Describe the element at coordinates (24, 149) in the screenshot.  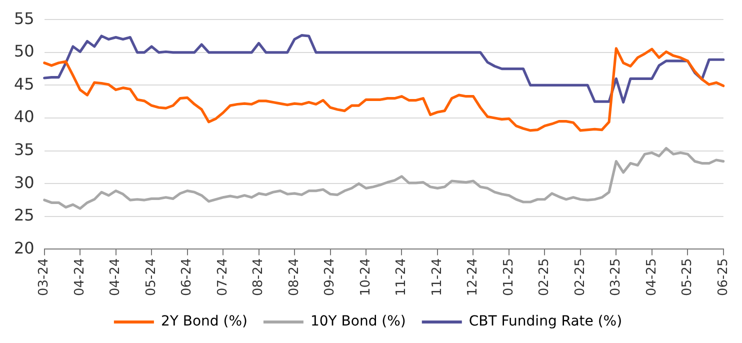
I see `y-tick-label: 35` at that location.